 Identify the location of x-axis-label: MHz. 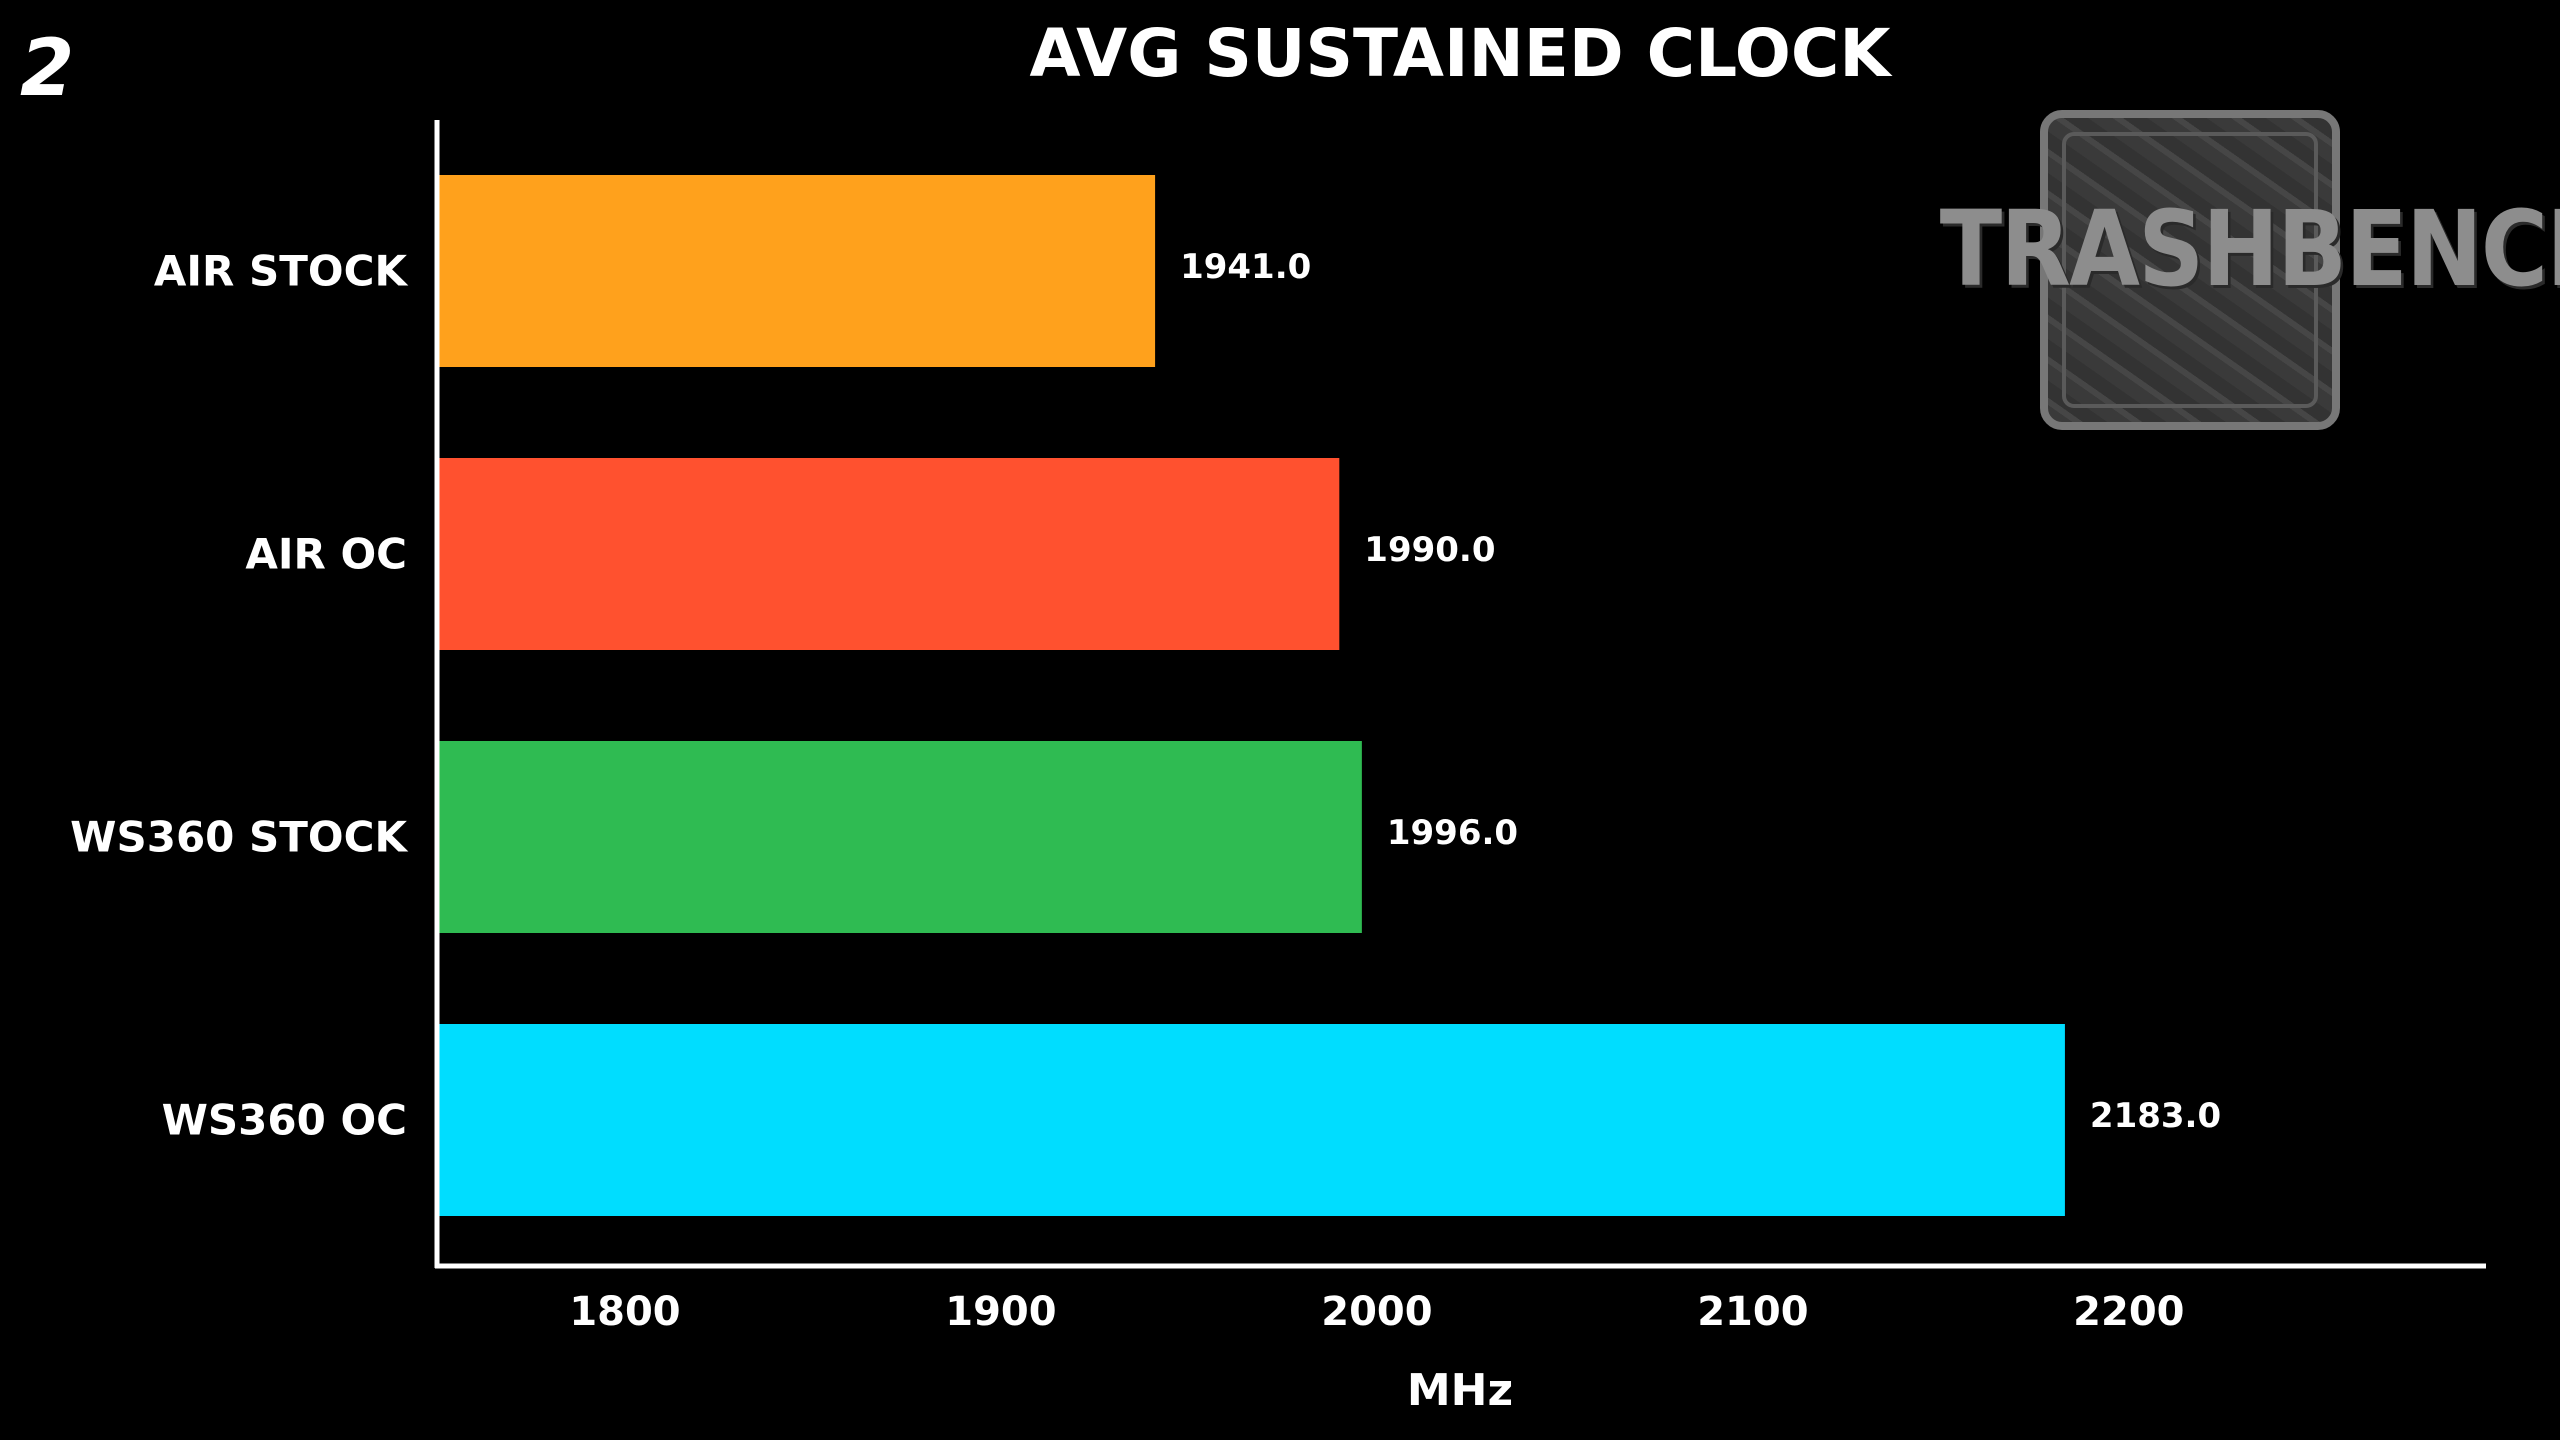
(1460, 1390).